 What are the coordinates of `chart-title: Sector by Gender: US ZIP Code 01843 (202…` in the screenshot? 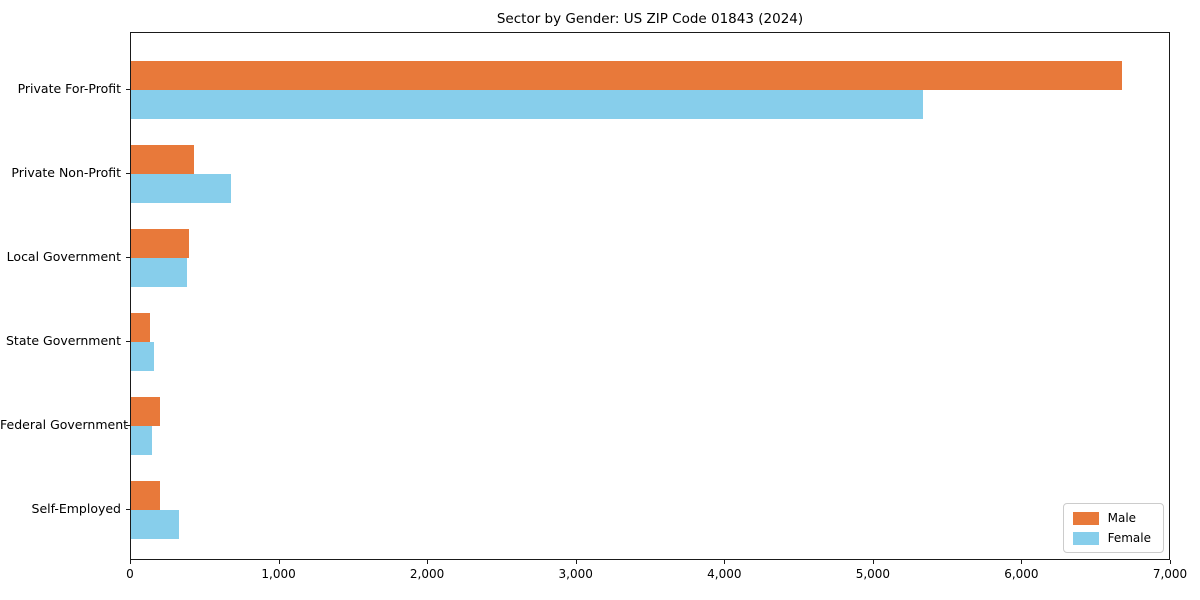 It's located at (650, 19).